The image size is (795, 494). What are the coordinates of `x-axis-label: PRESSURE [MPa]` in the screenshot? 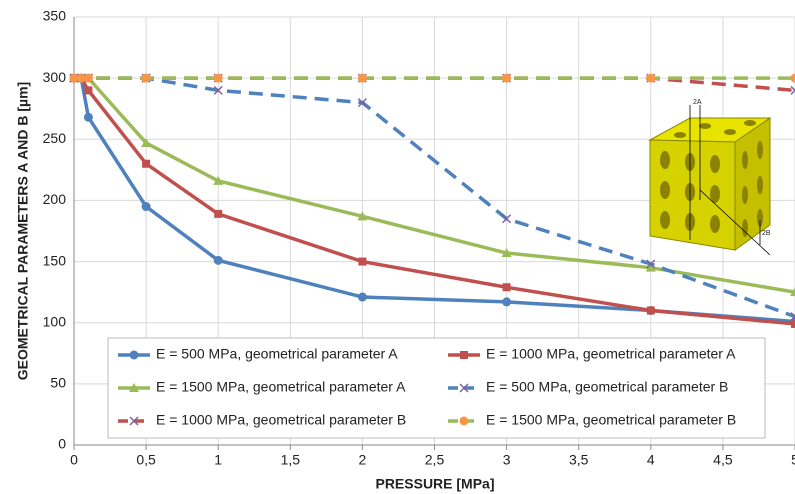 It's located at (434, 484).